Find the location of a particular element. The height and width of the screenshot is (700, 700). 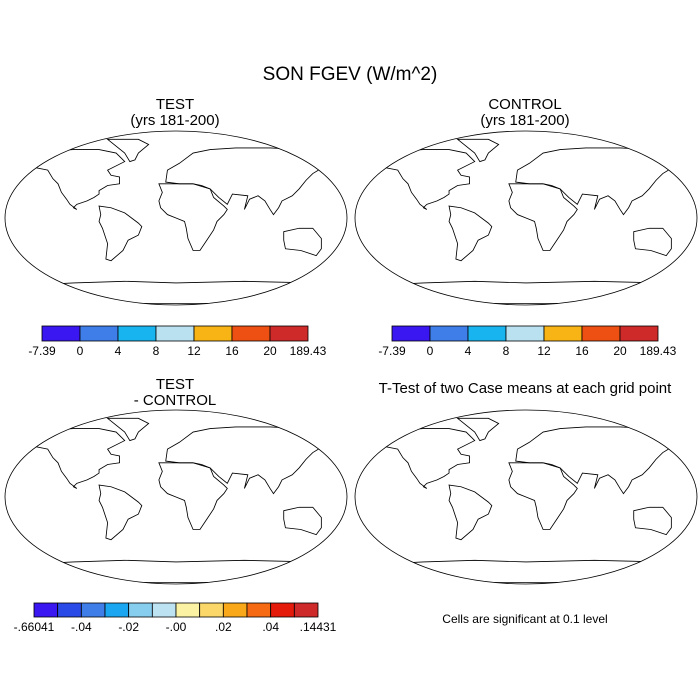

colorbar-diff-swatch is located at coordinates (93, 610).